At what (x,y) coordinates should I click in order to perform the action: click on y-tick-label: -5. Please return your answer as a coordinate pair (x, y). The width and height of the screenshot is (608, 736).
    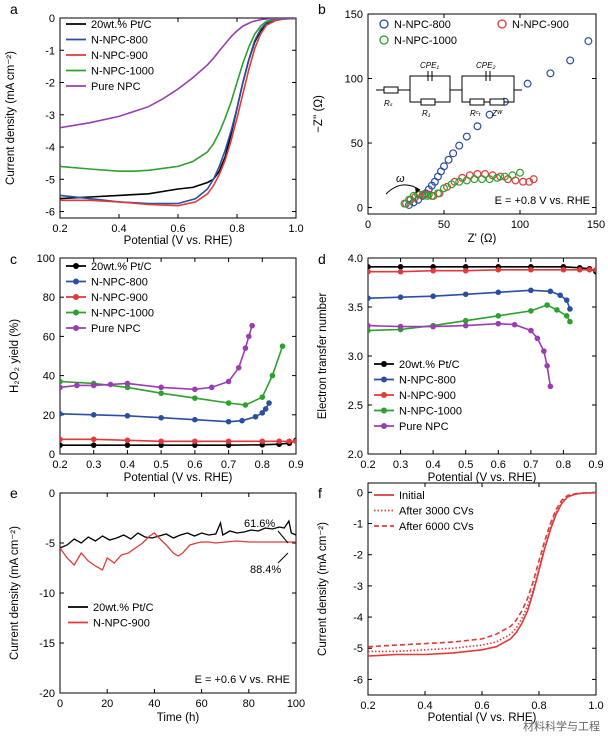
    Looking at the image, I should click on (50, 180).